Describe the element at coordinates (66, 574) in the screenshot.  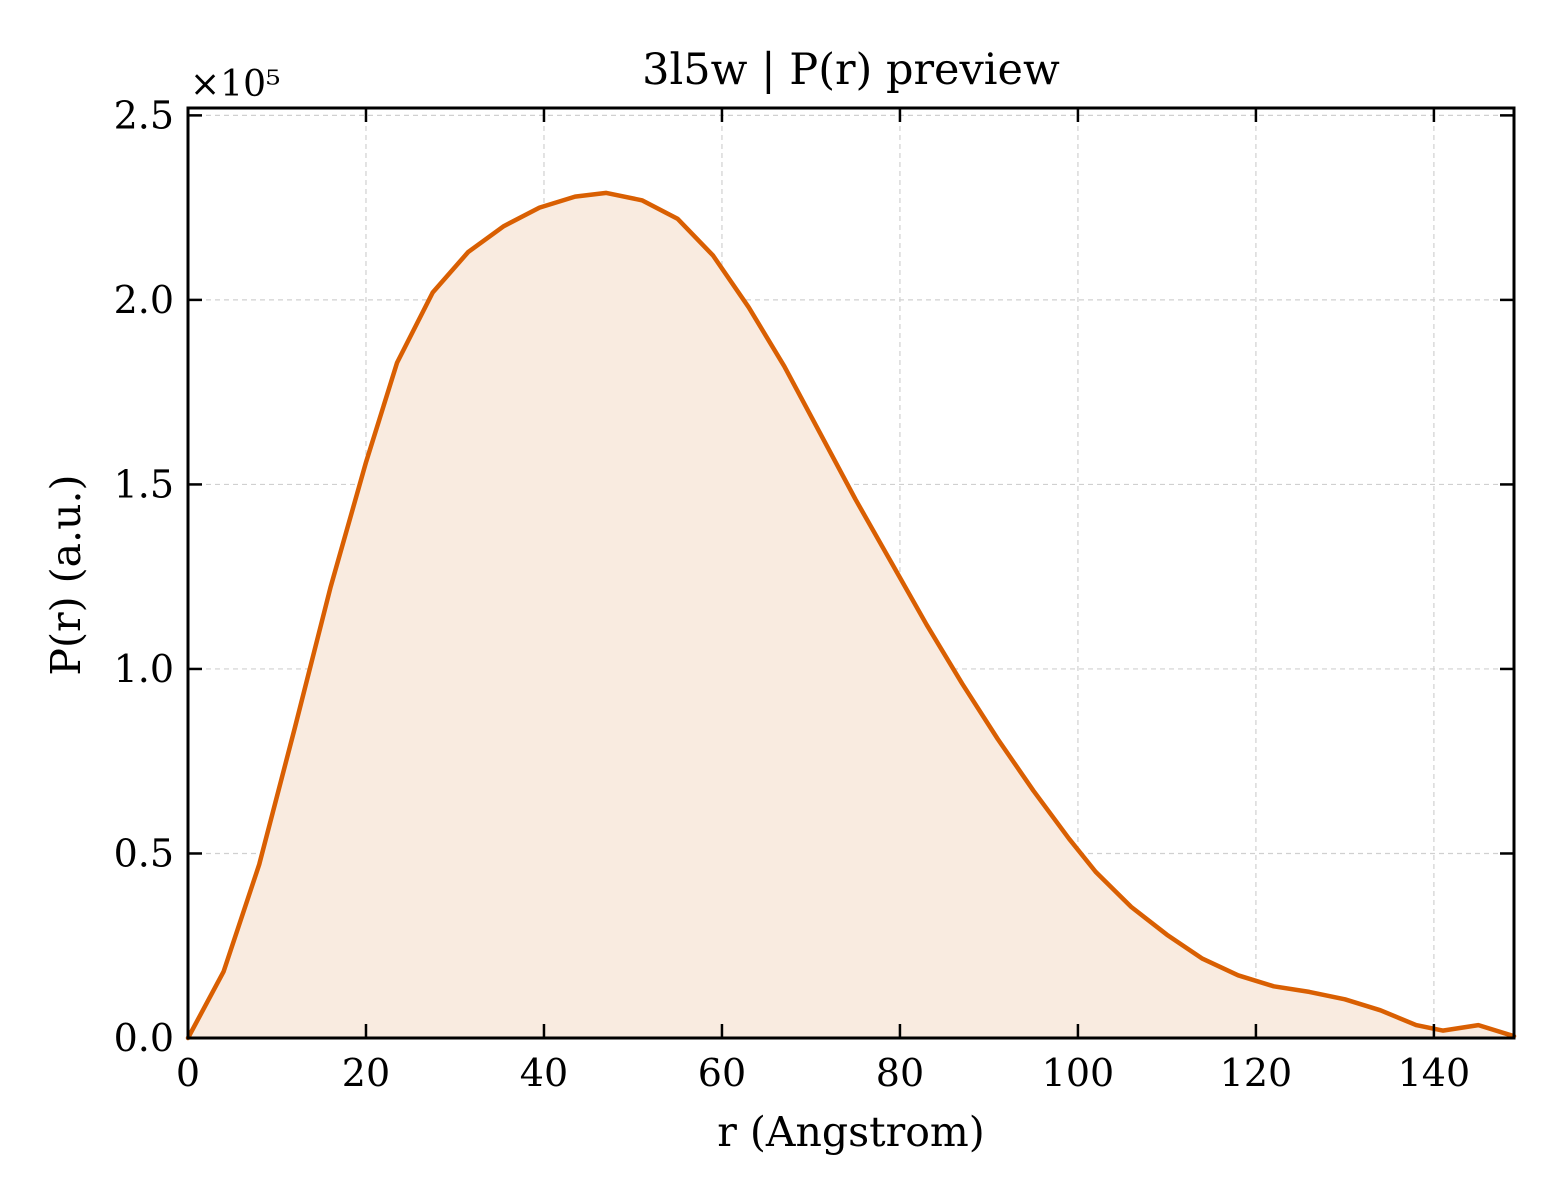
I see `y-axis-title: P(r) (a.u.)` at that location.